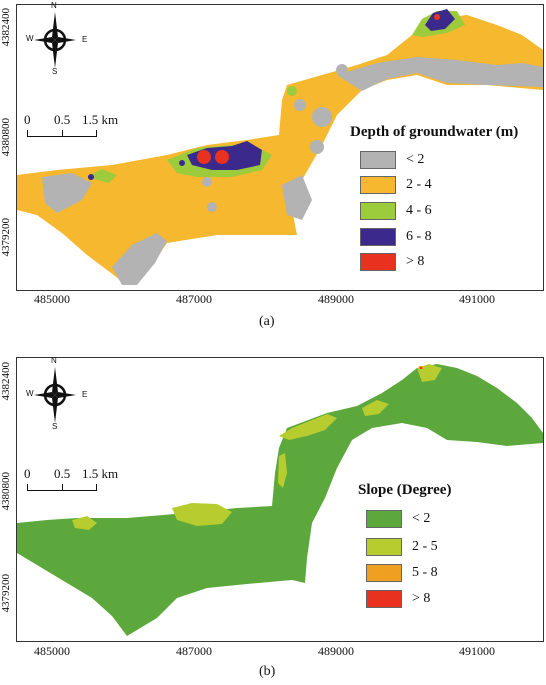  Describe the element at coordinates (6, 491) in the screenshot. I see `b-ytick-2: 4380800` at that location.